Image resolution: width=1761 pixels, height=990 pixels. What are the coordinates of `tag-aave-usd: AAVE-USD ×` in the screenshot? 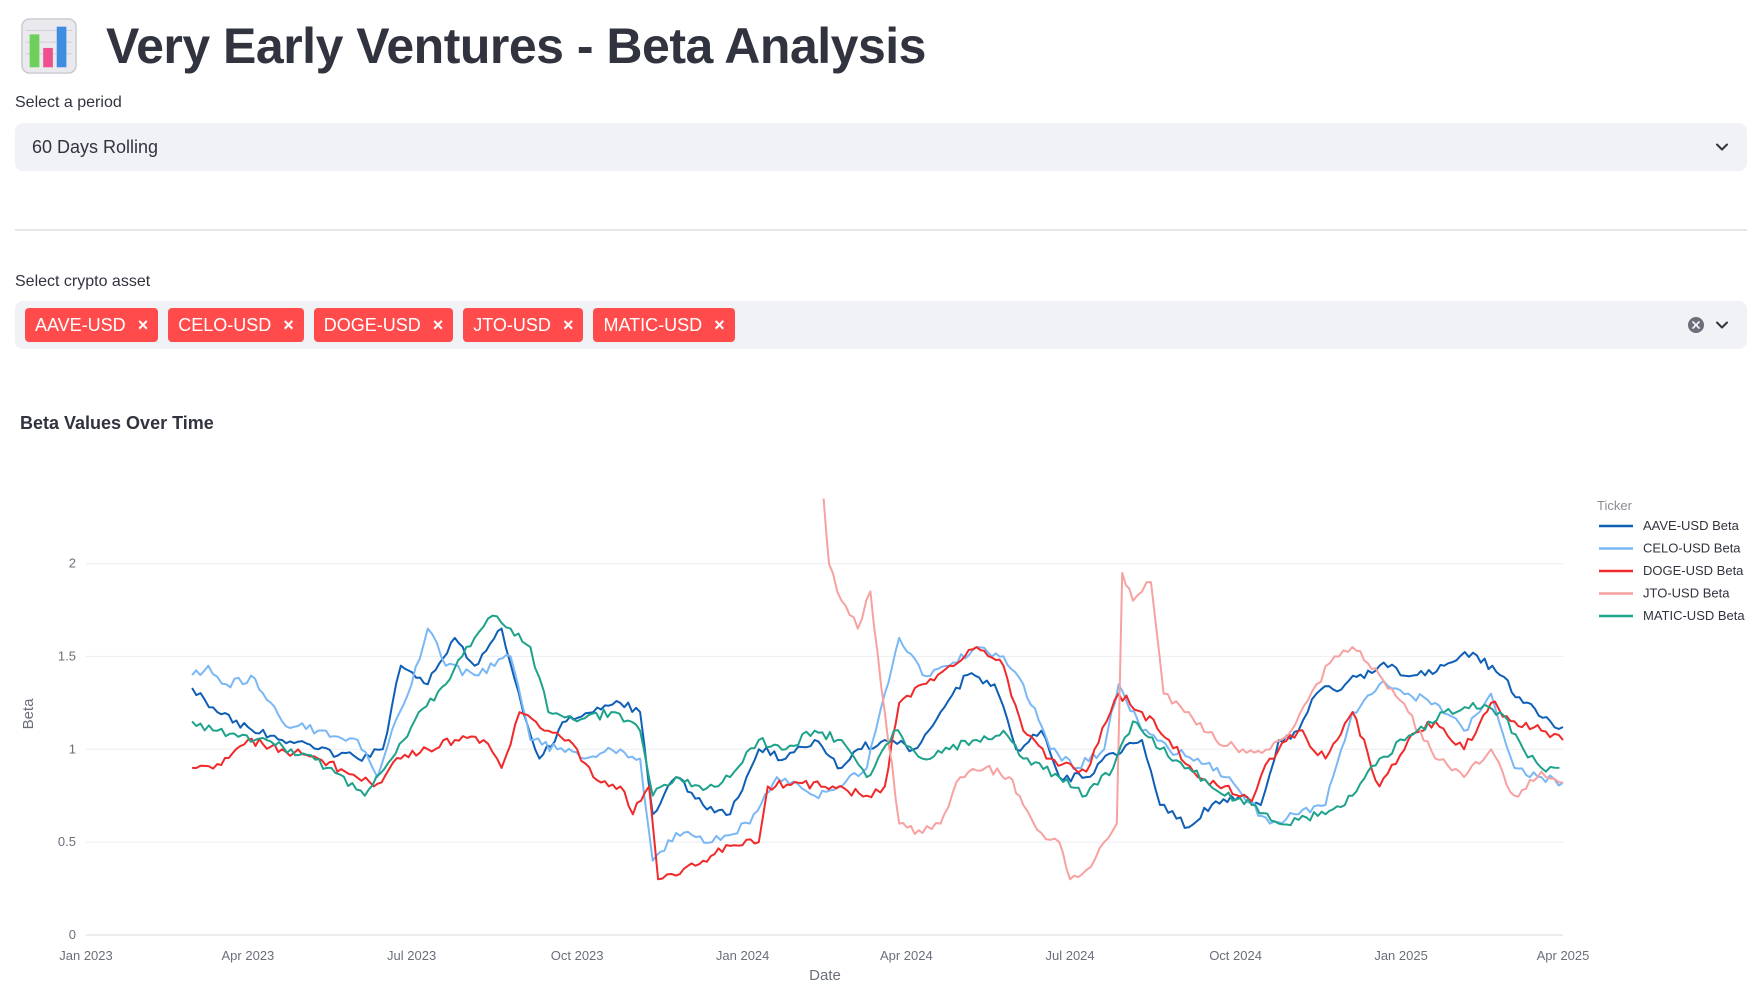 It's located at (92, 325).